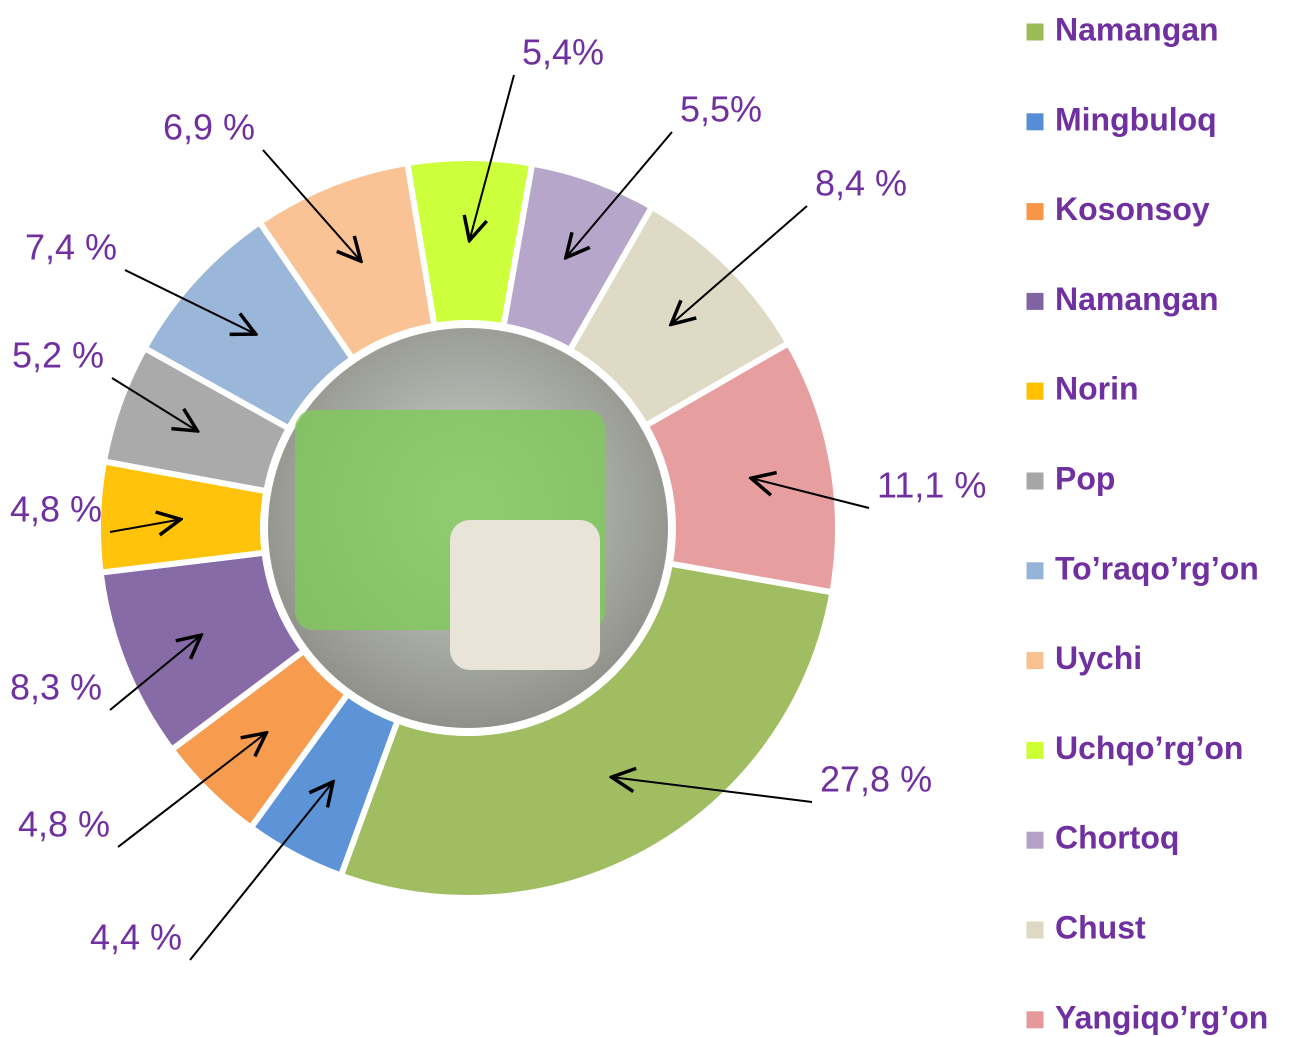  Describe the element at coordinates (209, 127) in the screenshot. I see `value-label: 6,9 %` at that location.